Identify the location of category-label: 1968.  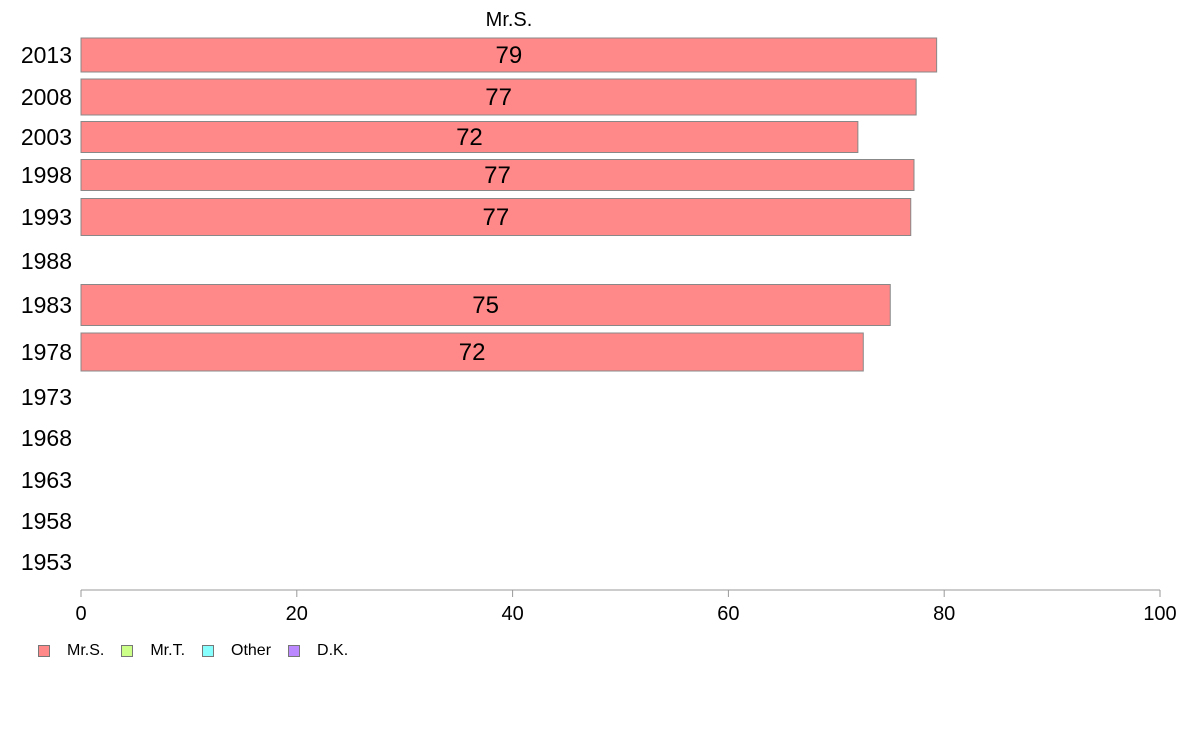
(46, 438).